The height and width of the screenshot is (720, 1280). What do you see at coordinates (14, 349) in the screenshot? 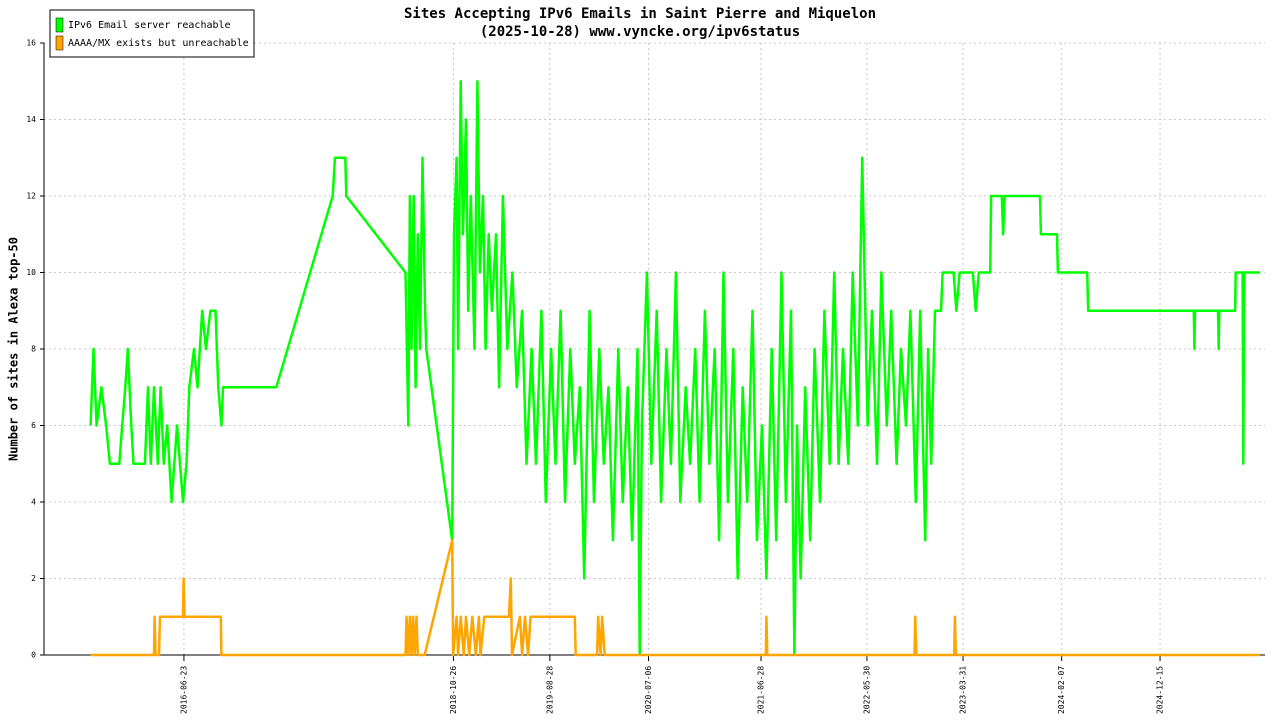
I see `y-axis-label: Number of sites in Alexa top-50` at bounding box center [14, 349].